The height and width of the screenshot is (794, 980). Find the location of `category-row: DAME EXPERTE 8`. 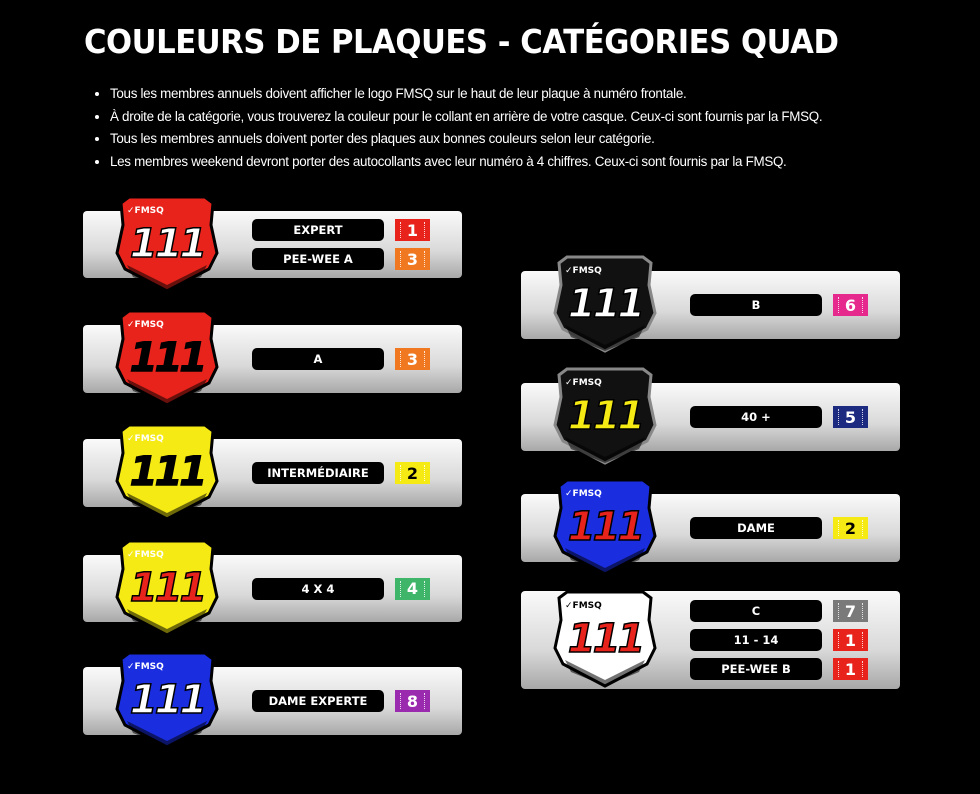

category-row: DAME EXPERTE 8 is located at coordinates (341, 701).